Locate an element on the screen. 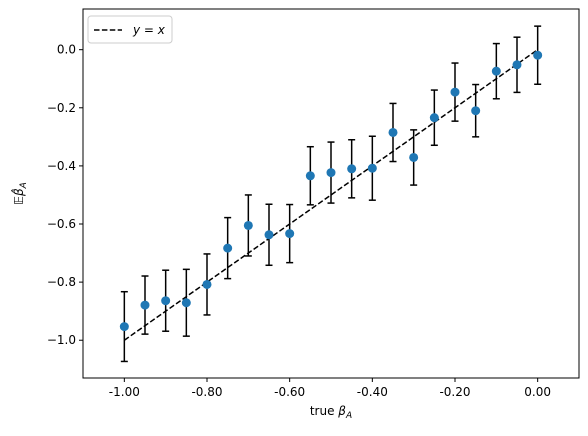  y-tick-label: −0.6 is located at coordinates (61, 224).